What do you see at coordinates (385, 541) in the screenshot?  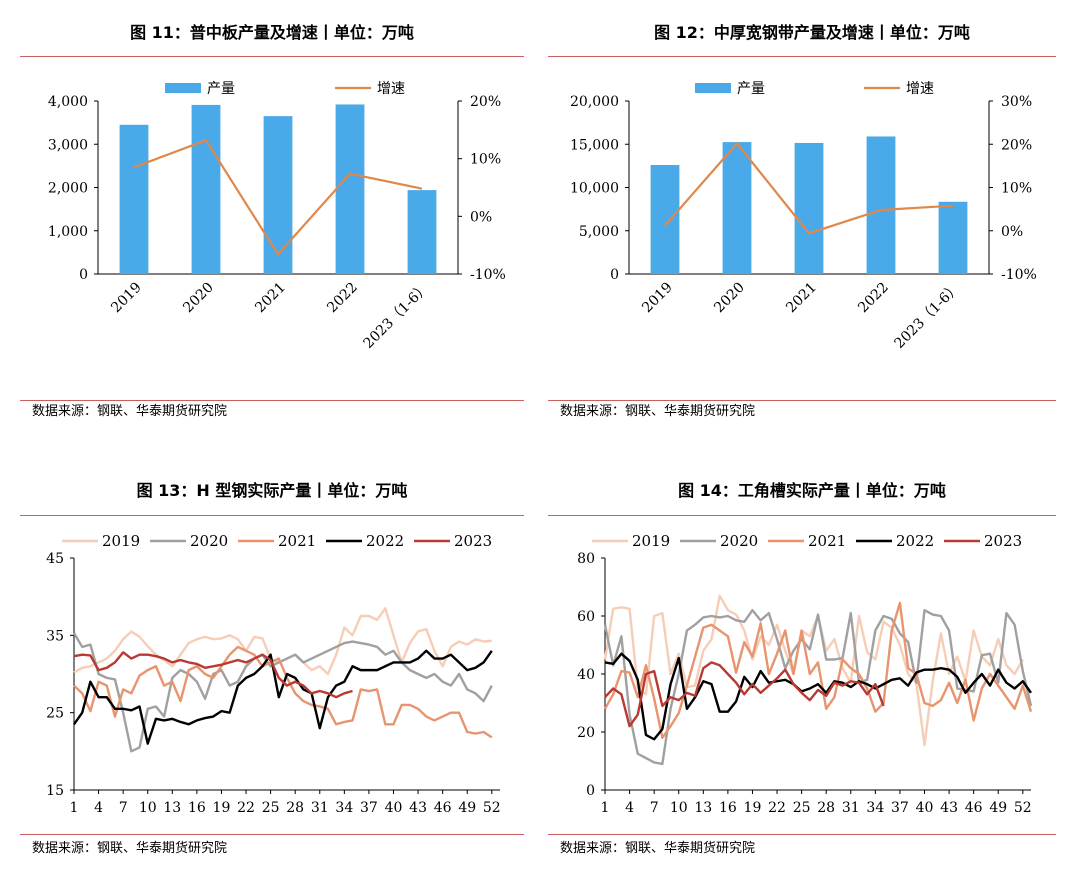 I see `legend-label-2022: 2022` at bounding box center [385, 541].